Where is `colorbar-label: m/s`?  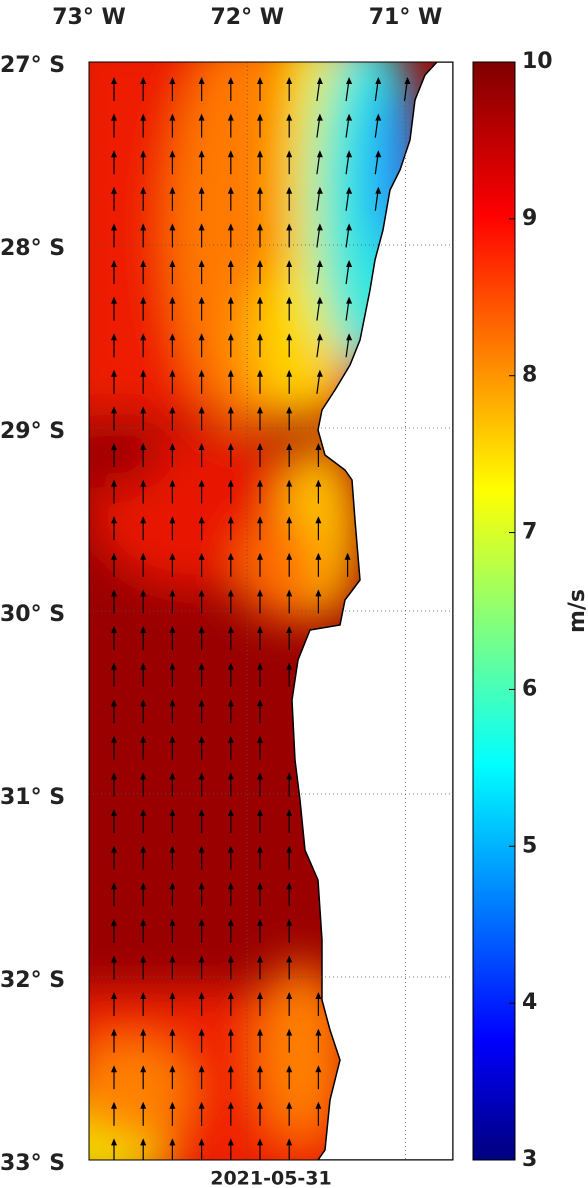 colorbar-label: m/s is located at coordinates (576, 611).